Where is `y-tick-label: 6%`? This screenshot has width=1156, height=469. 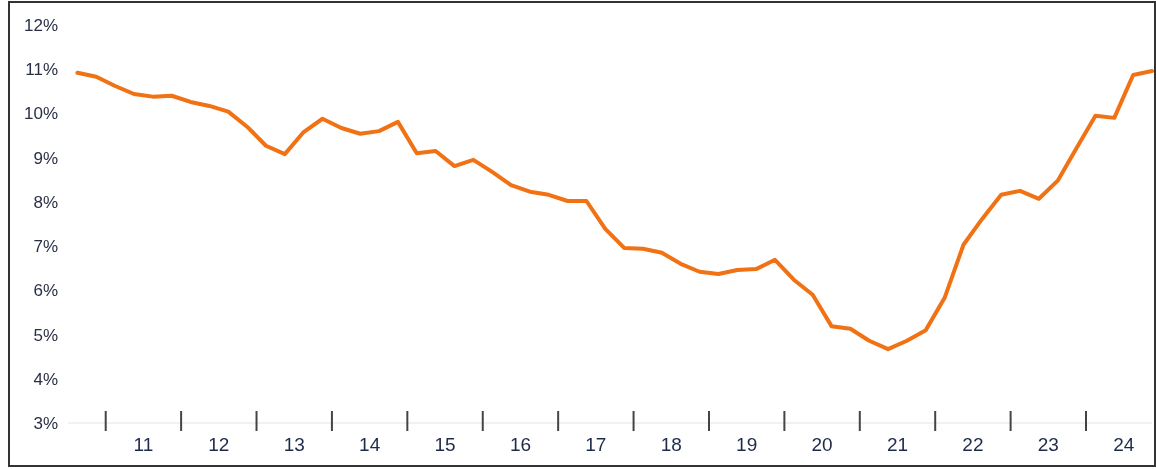 y-tick-label: 6% is located at coordinates (45, 291).